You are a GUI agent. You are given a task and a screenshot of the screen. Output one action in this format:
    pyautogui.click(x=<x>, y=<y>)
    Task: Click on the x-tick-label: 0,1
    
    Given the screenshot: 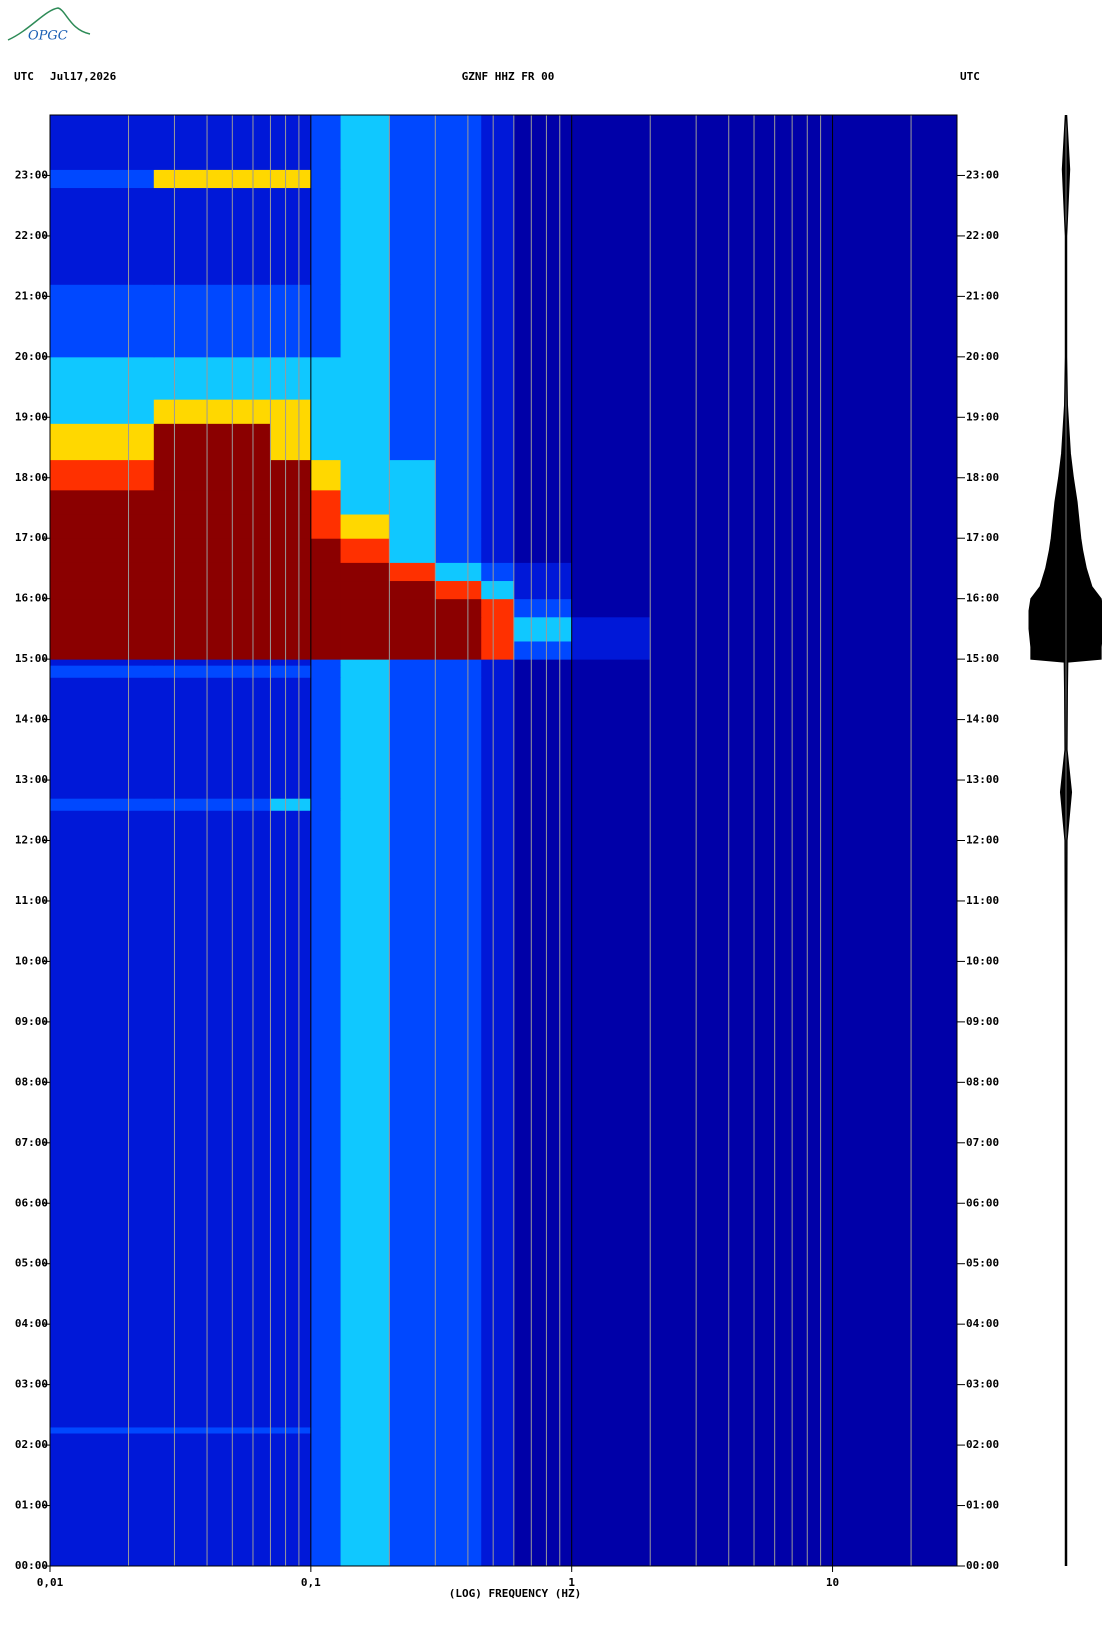 What is the action you would take?
    pyautogui.click(x=311, y=1582)
    